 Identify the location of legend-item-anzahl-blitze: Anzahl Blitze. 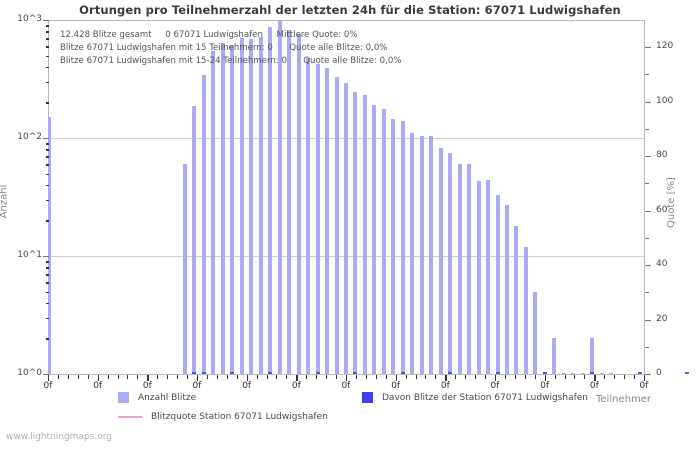
(157, 397).